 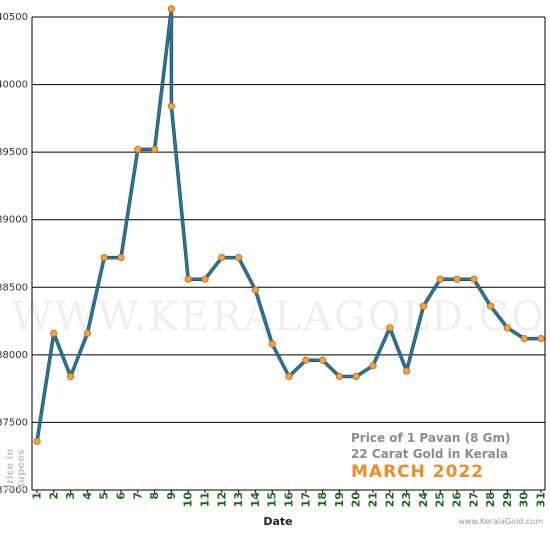 I want to click on info-line-1: Price of 1 Pavan (8 Gm), so click(x=431, y=438).